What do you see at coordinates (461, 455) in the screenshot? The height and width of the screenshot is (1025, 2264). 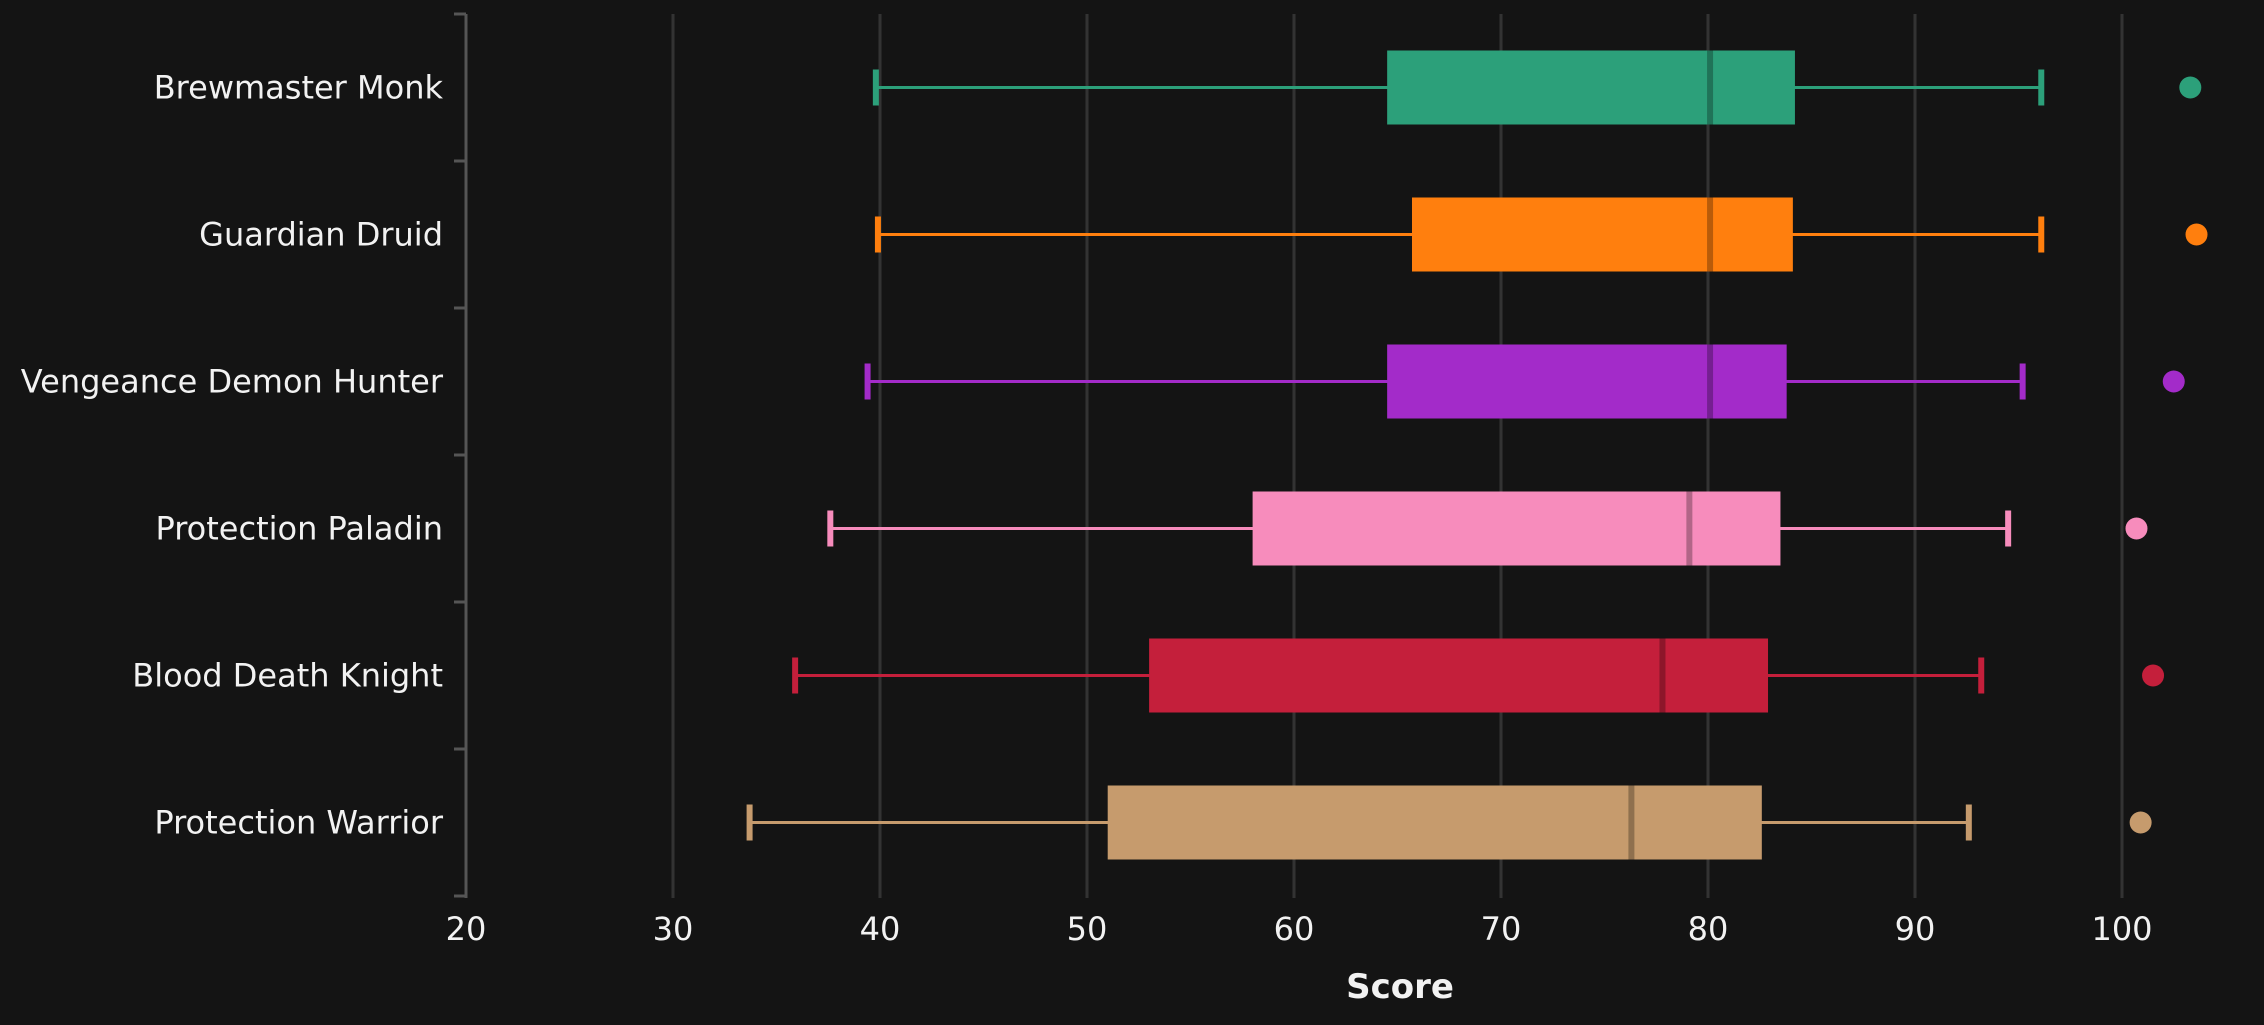 I see `axes` at bounding box center [461, 455].